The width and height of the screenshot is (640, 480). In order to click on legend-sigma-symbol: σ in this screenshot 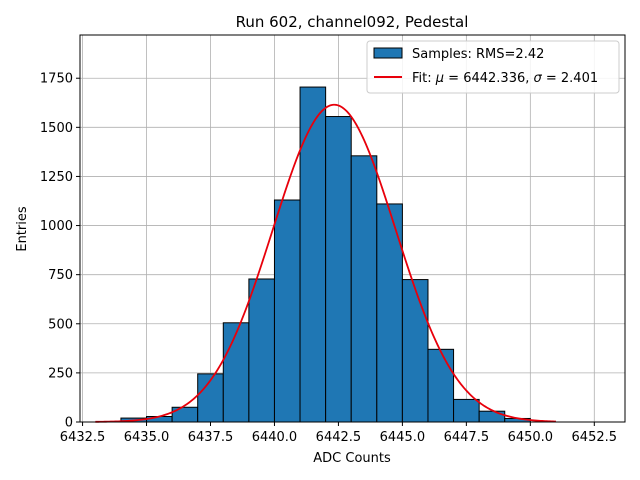, I will do `click(538, 78)`.